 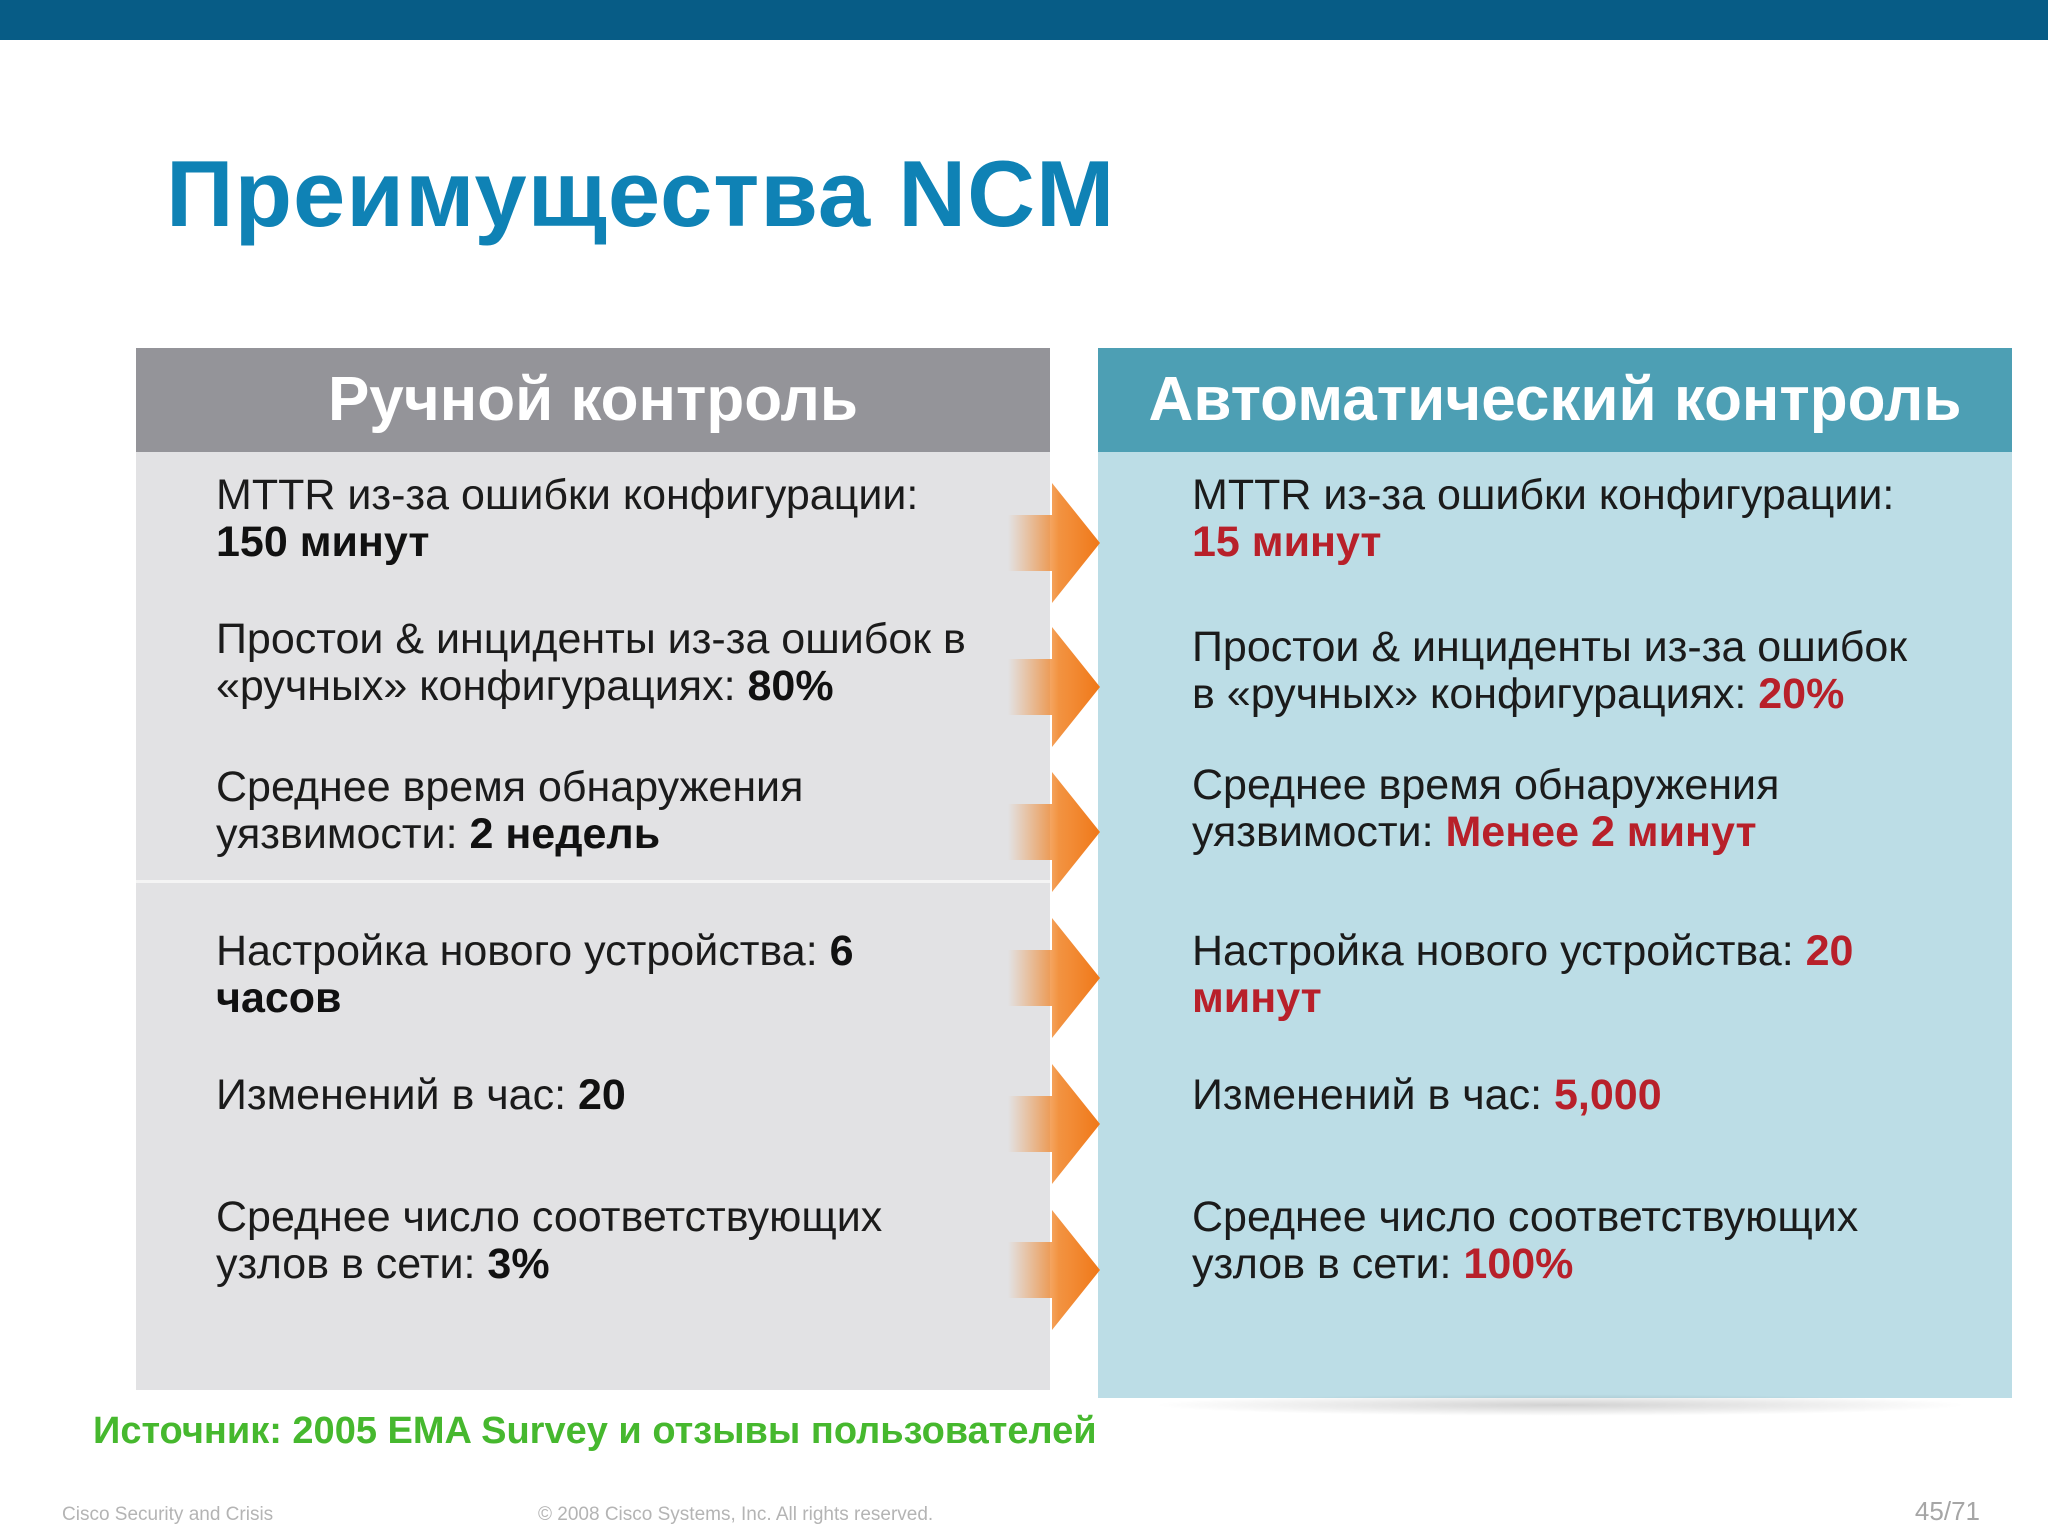 I want to click on manual-control-header: Ручной контроль, so click(x=593, y=400).